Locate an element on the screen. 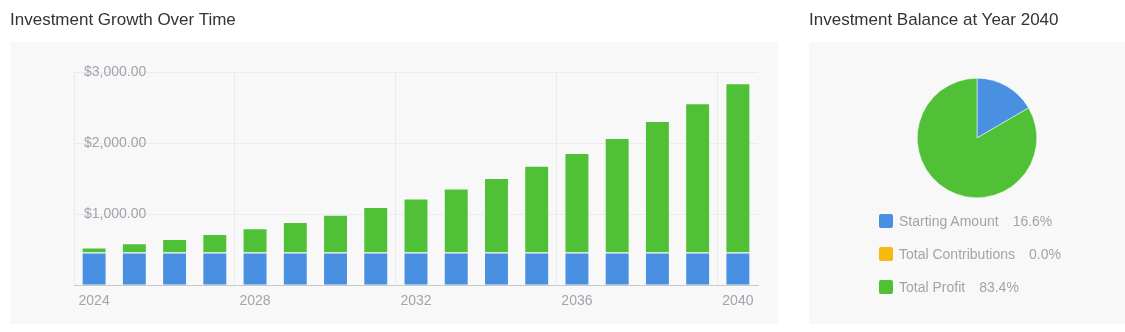 The height and width of the screenshot is (332, 1125). data-label: 83.4% is located at coordinates (999, 286).